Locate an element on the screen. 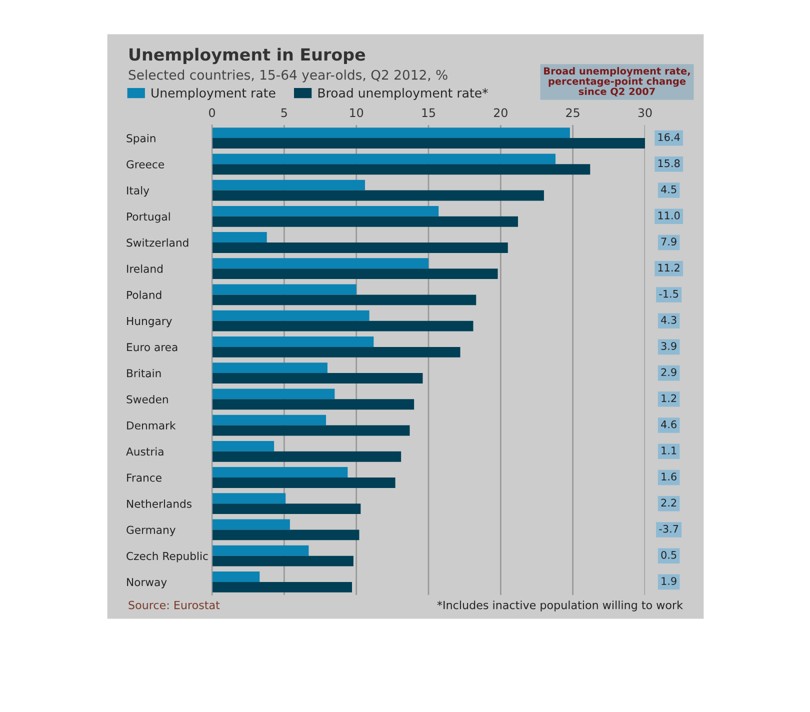 The image size is (810, 712). chart-title: Unemployment in Europe is located at coordinates (248, 56).